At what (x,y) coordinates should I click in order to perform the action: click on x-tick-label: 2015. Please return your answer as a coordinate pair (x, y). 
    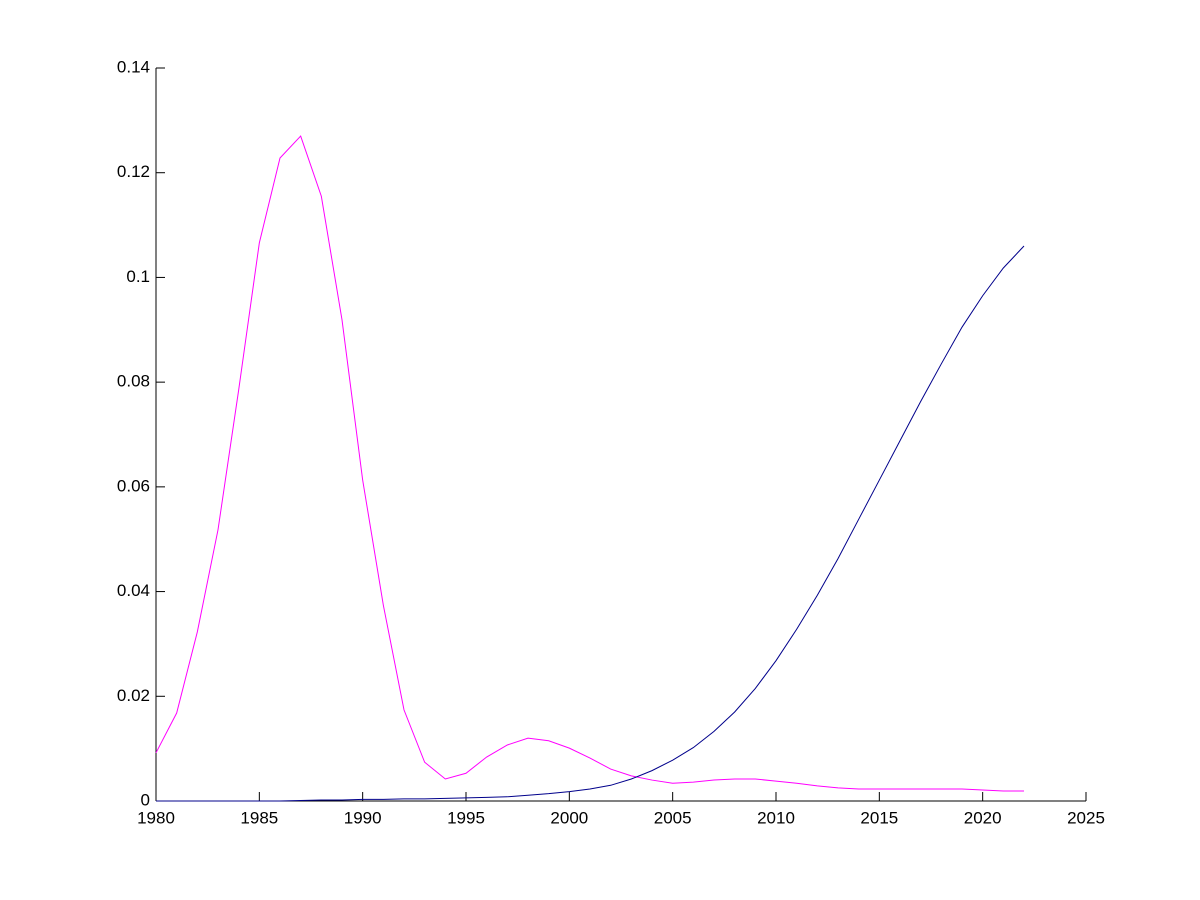
    Looking at the image, I should click on (879, 817).